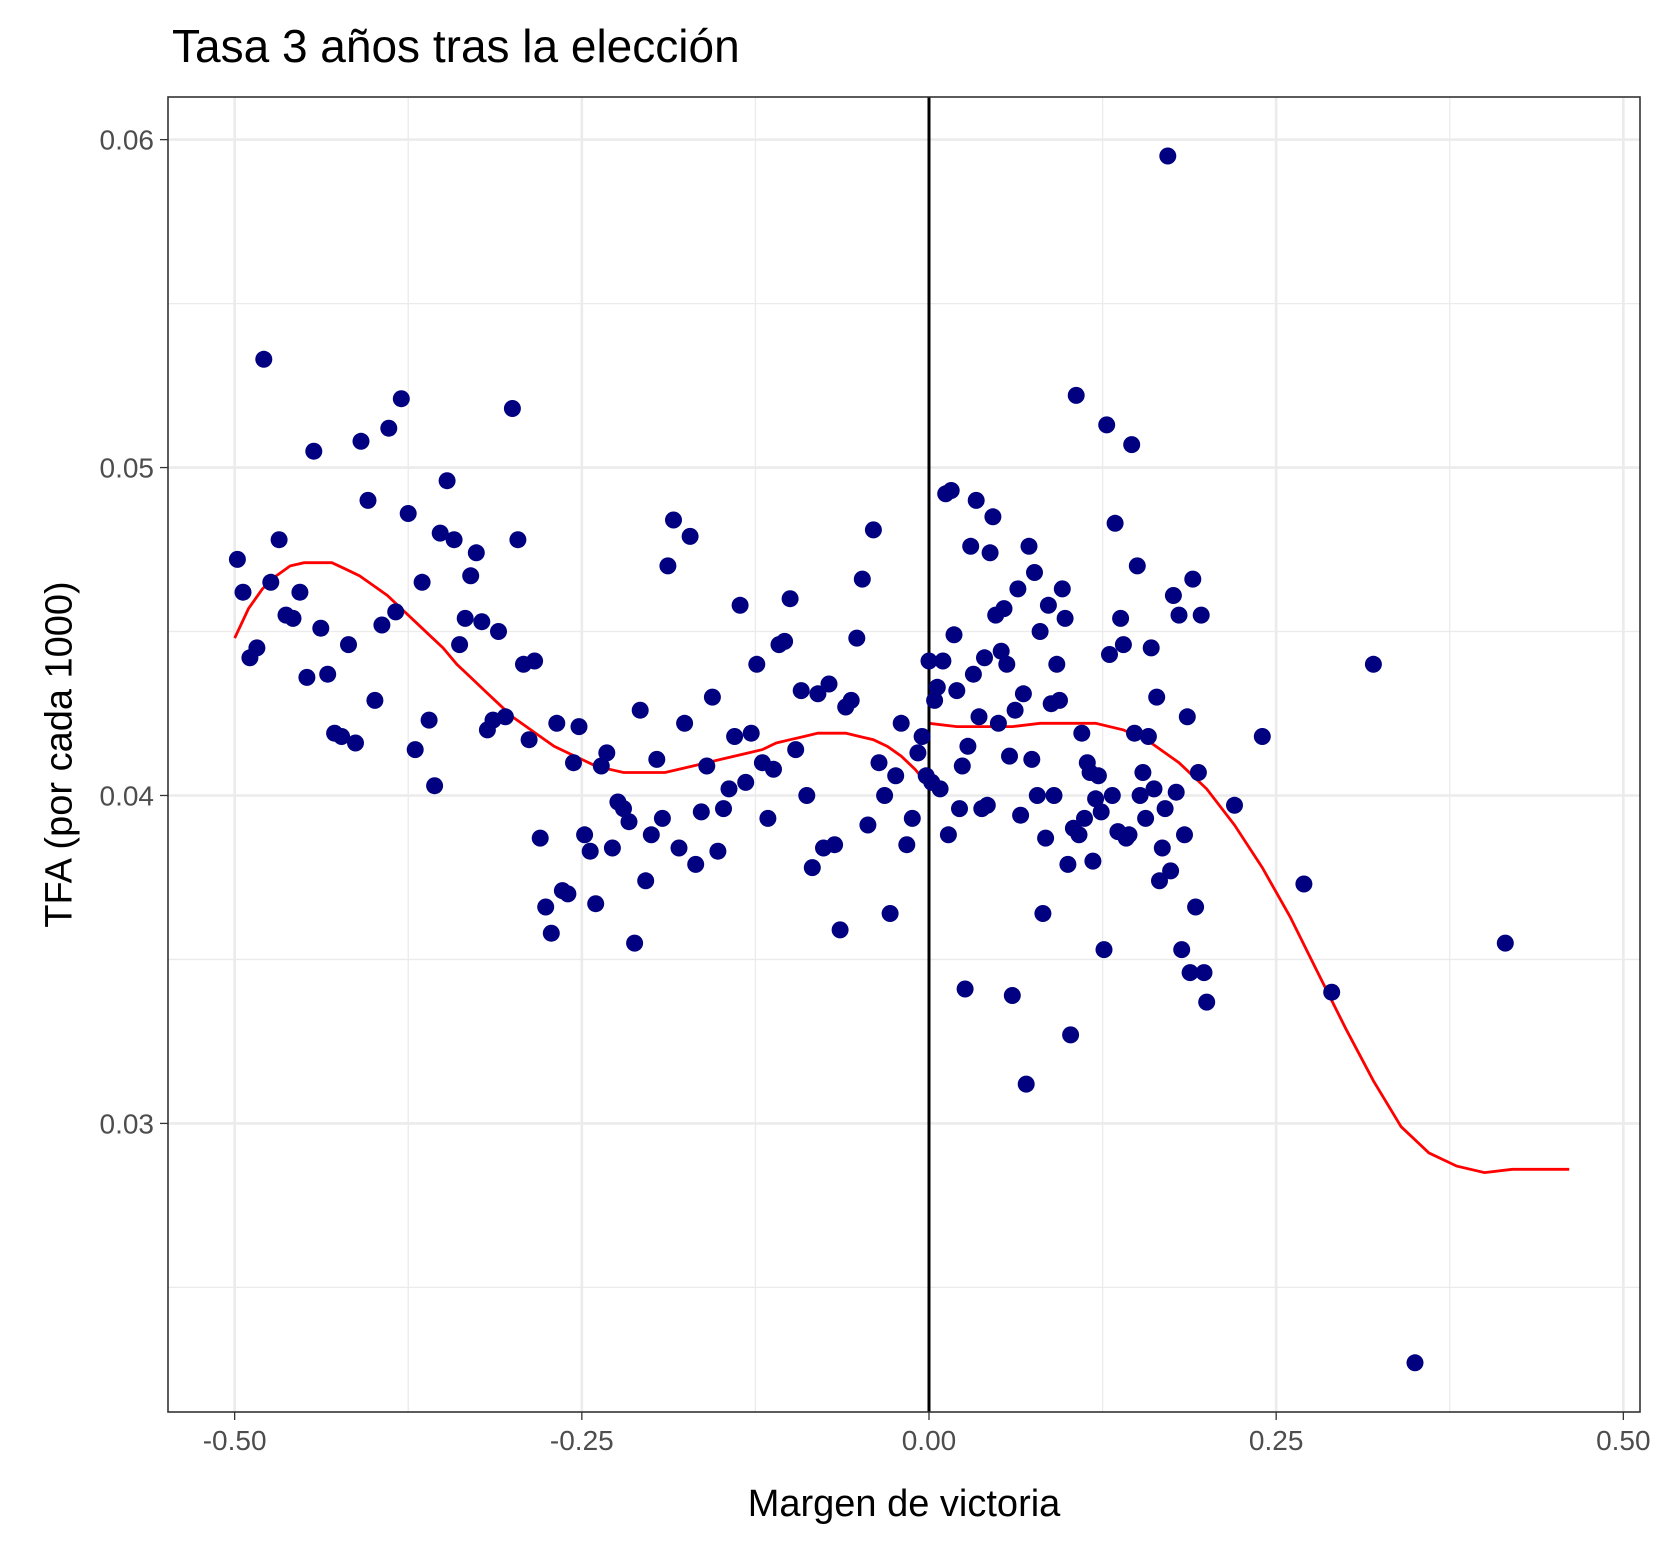 The image size is (1662, 1545). Describe the element at coordinates (456, 46) in the screenshot. I see `chart-title: Tasa 3 años tras la elección` at that location.